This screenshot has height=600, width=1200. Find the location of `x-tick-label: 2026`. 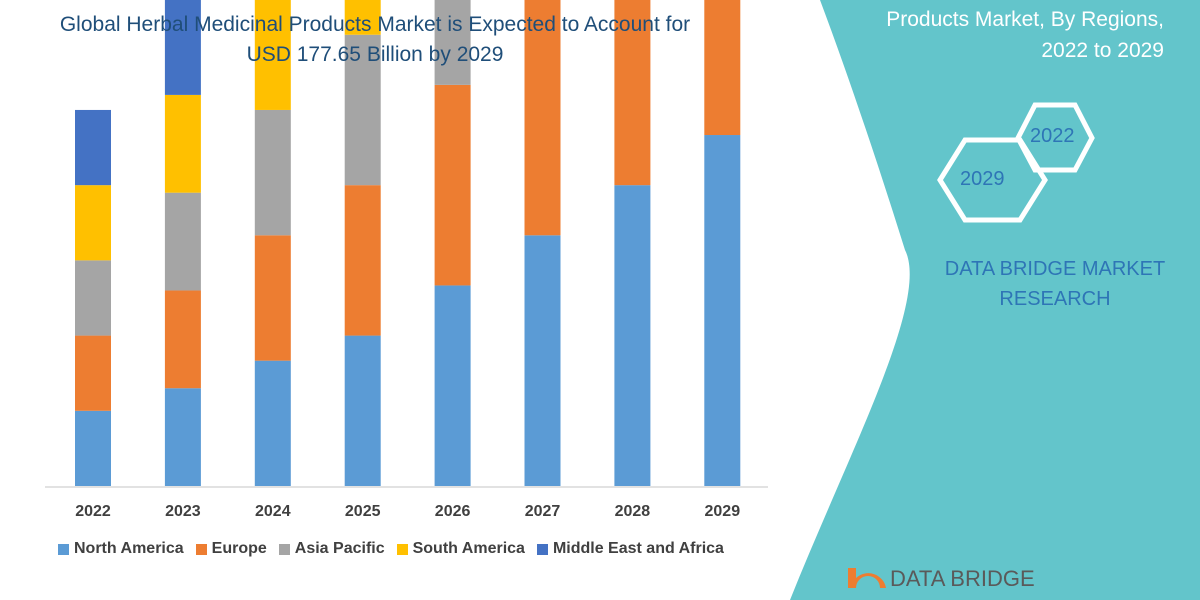

x-tick-label: 2026 is located at coordinates (452, 511).